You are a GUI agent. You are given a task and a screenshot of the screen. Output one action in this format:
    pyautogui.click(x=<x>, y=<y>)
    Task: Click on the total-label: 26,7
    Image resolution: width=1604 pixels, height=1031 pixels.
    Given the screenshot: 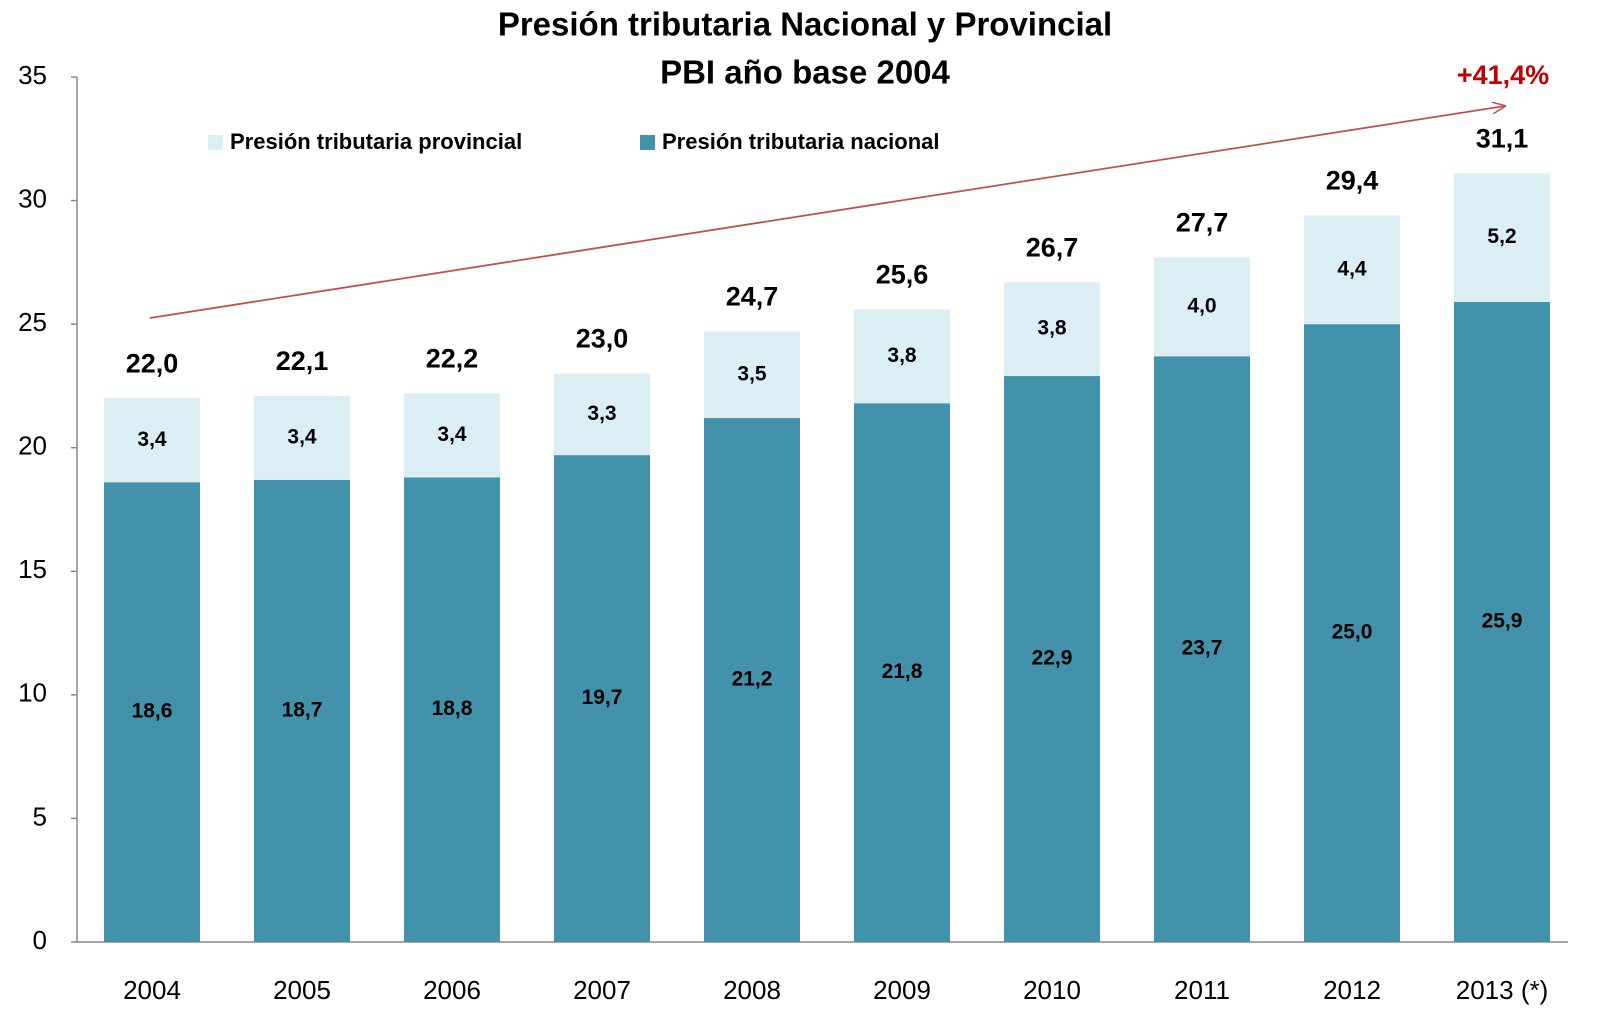 What is the action you would take?
    pyautogui.click(x=1052, y=247)
    